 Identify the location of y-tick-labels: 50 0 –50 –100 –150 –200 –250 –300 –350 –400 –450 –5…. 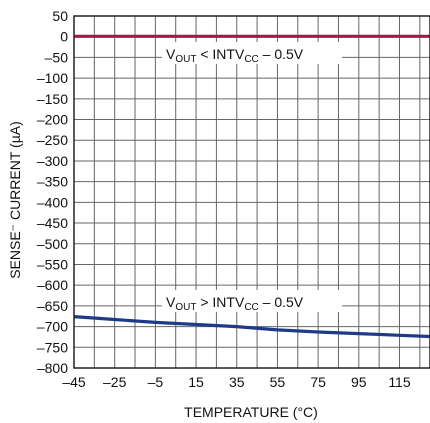
(52, 192).